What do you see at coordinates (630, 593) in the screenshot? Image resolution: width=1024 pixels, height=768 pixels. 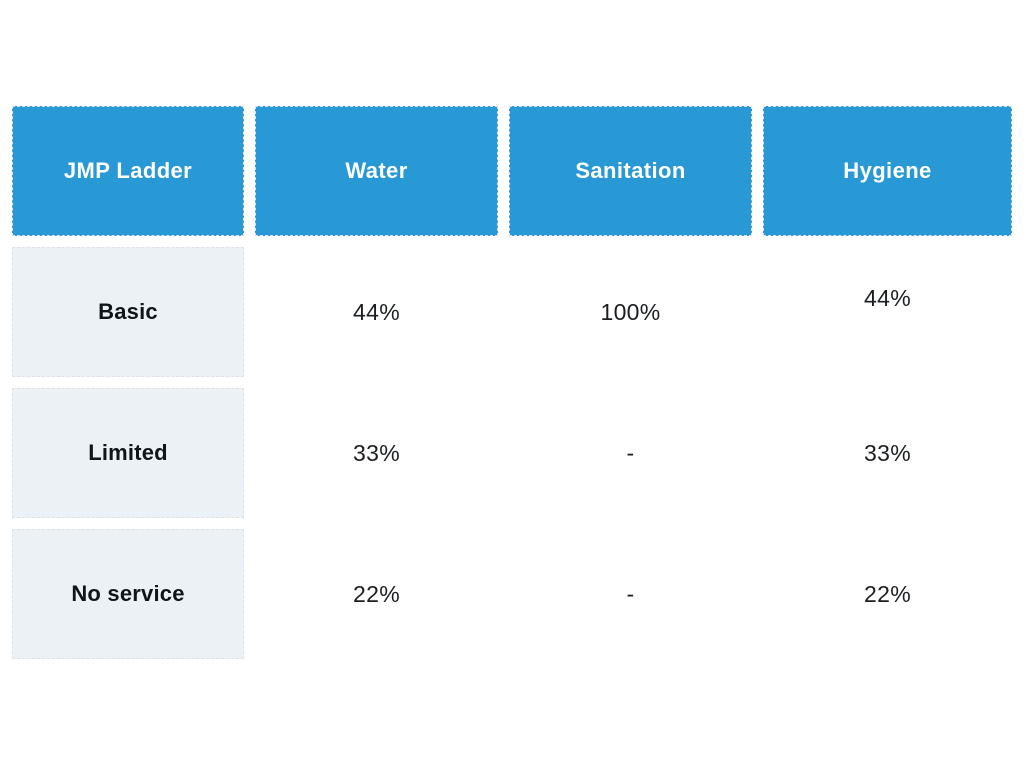 I see `cell-no-service-sanitation: -` at bounding box center [630, 593].